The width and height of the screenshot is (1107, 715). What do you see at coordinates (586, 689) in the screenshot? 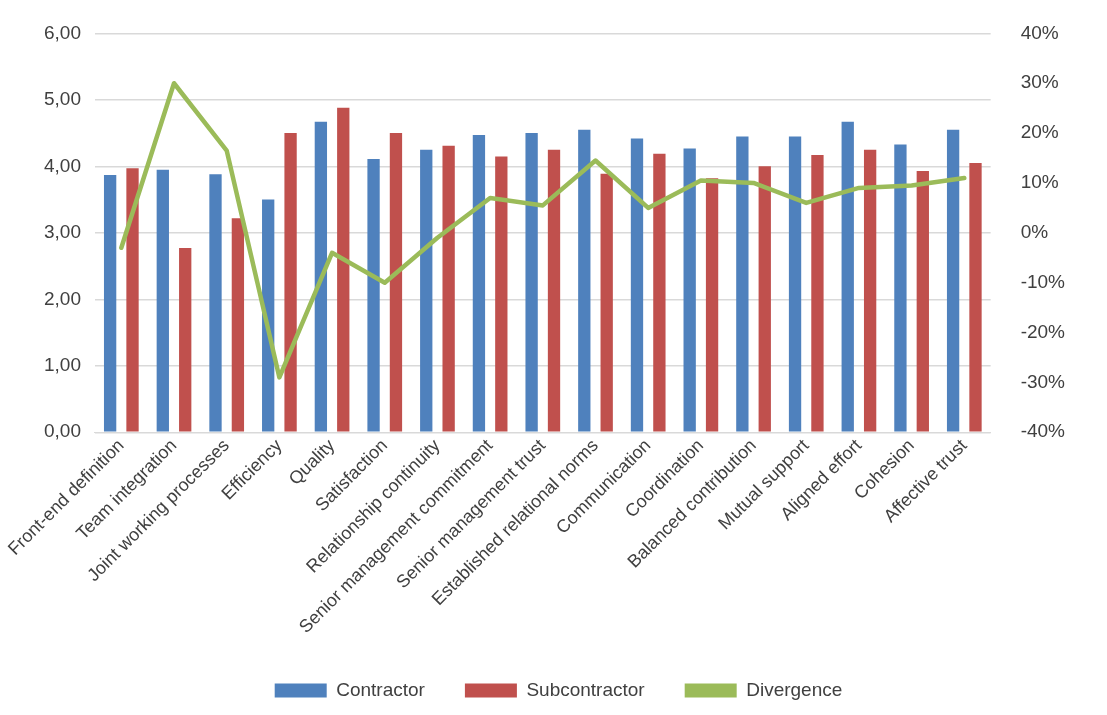
I see `legend-label: Subcontractor` at bounding box center [586, 689].